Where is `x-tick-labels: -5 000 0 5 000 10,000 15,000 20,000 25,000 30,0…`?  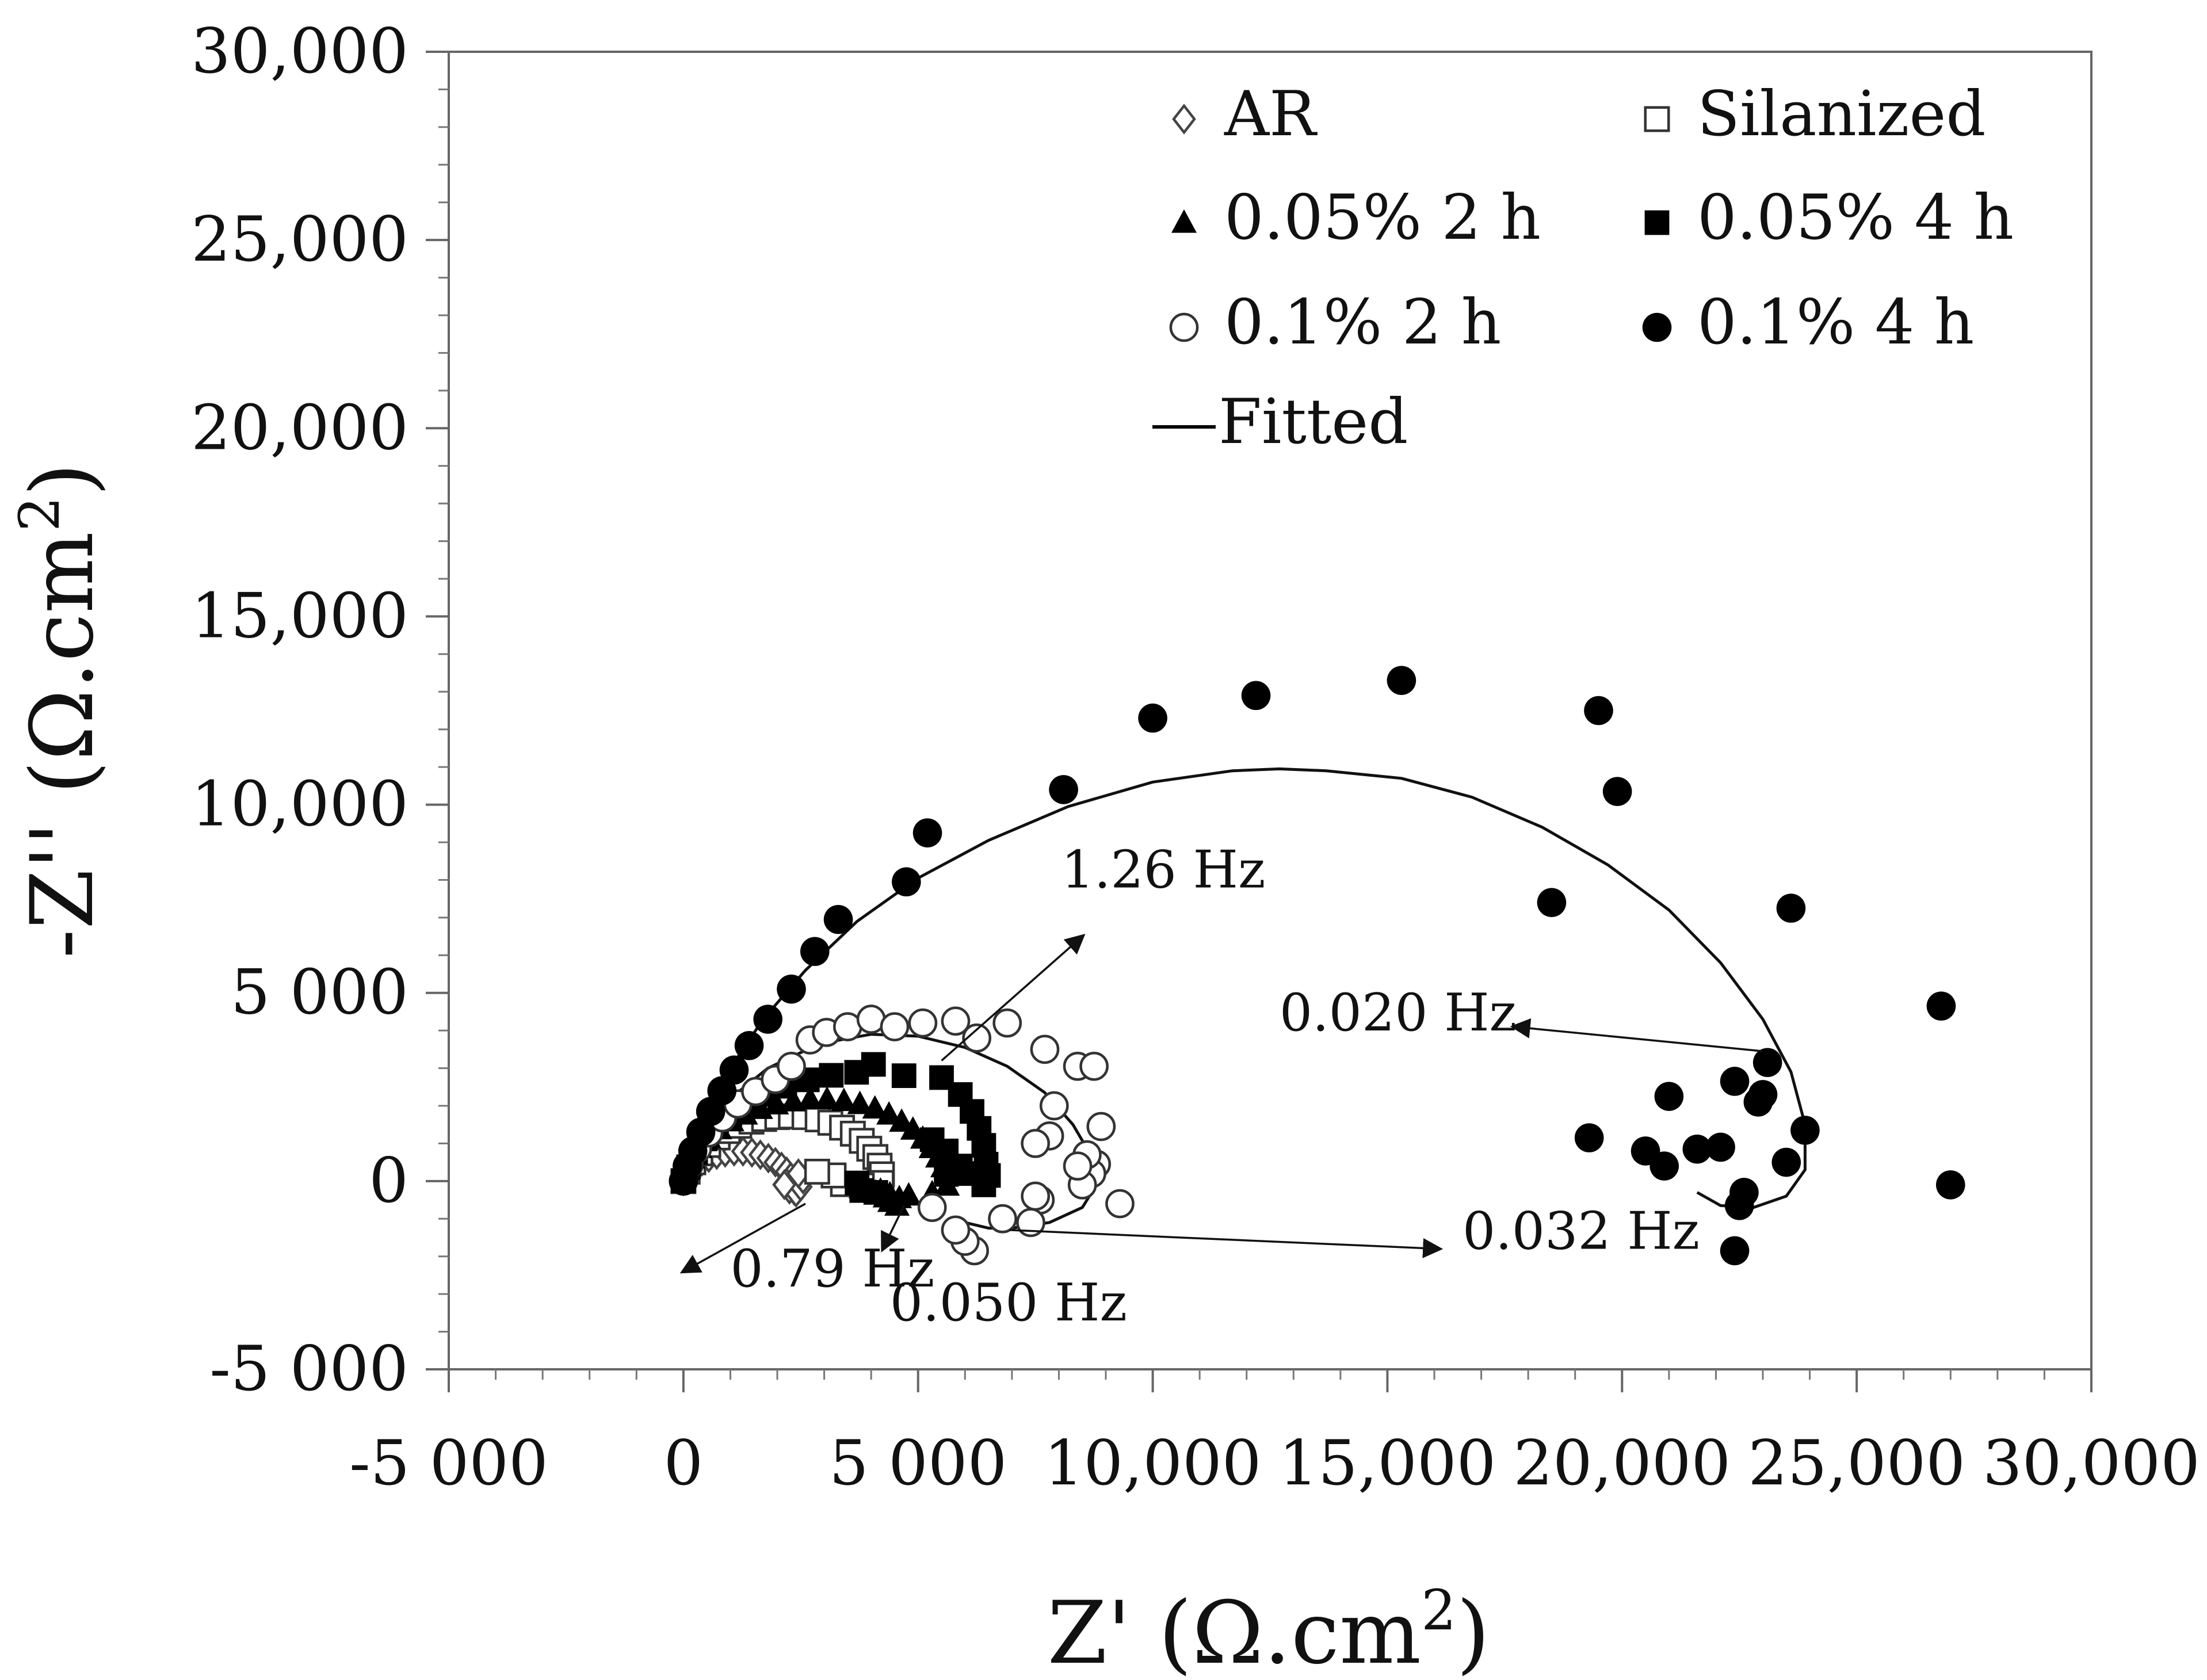 x-tick-labels: -5 000 0 5 000 10,000 15,000 20,000 25,000 30,0… is located at coordinates (1275, 1463).